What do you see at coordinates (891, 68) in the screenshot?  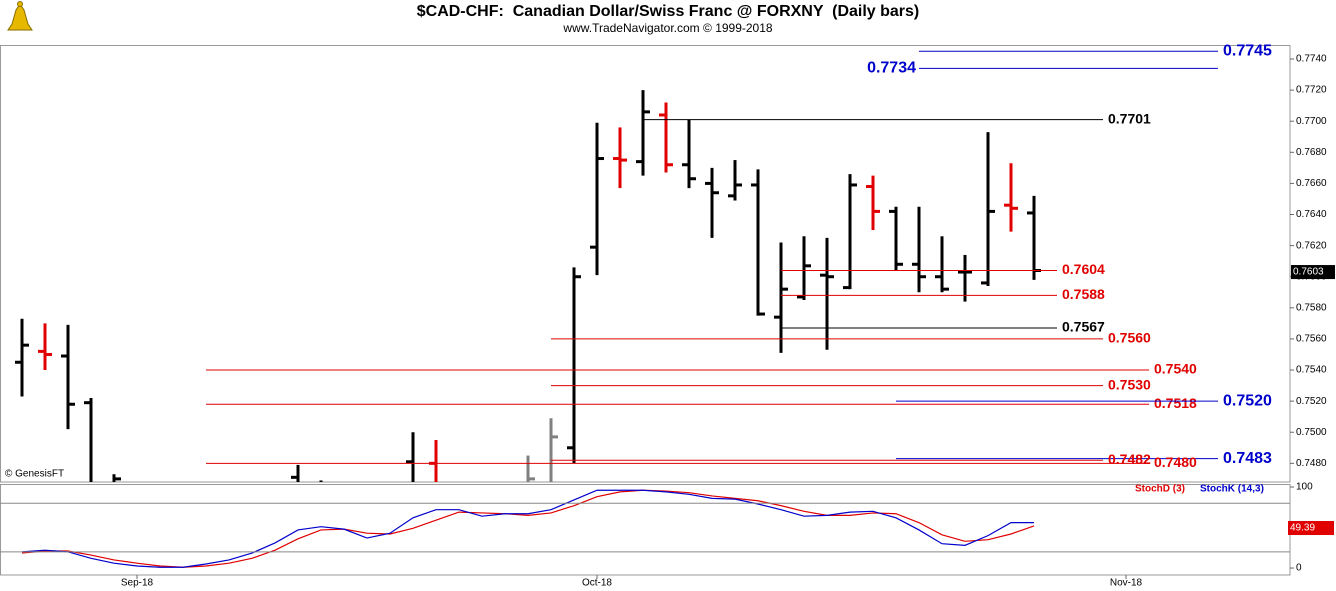 I see `level-label: 0.7734` at bounding box center [891, 68].